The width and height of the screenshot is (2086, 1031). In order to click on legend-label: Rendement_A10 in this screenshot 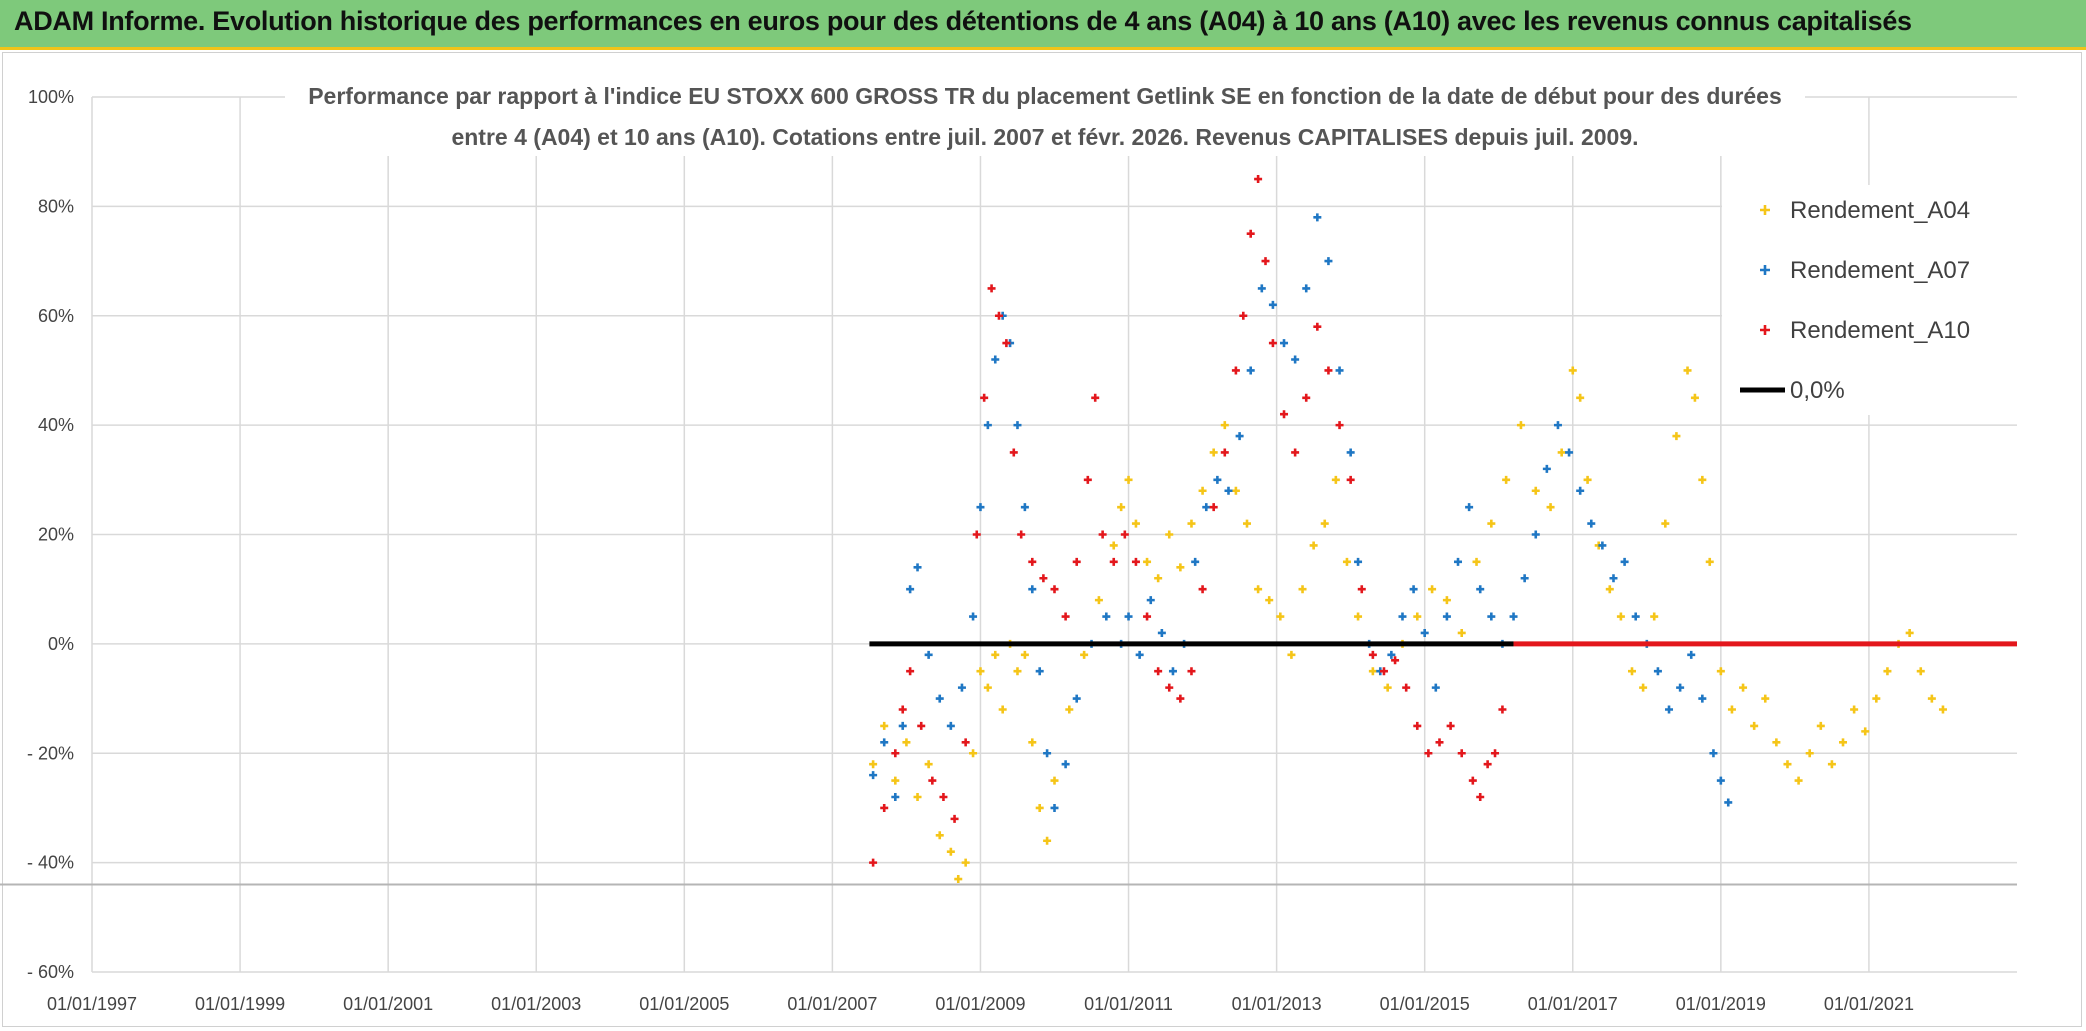, I will do `click(1880, 330)`.